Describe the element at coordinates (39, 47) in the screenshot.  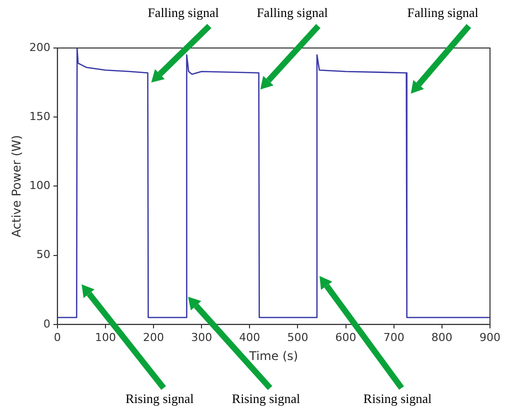
I see `y-tick-label: 200` at that location.